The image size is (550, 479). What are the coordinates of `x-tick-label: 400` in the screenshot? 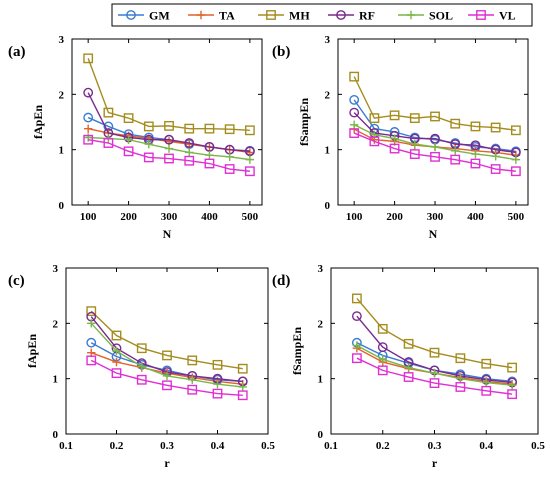 It's located at (209, 217).